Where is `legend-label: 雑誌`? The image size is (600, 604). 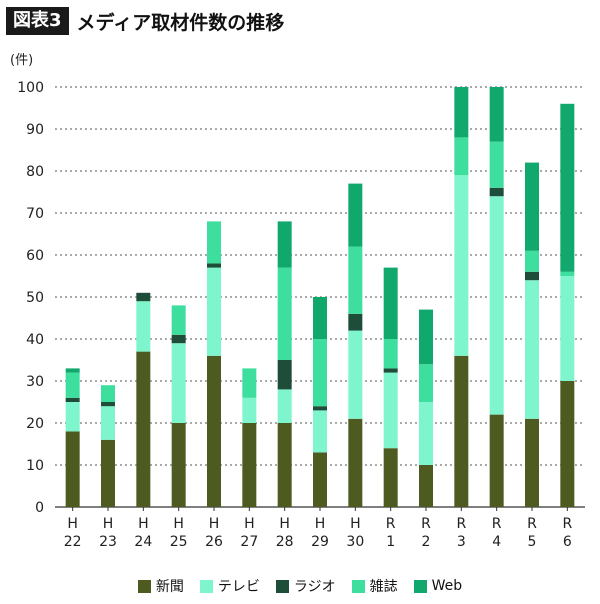 legend-label: 雑誌 is located at coordinates (383, 587).